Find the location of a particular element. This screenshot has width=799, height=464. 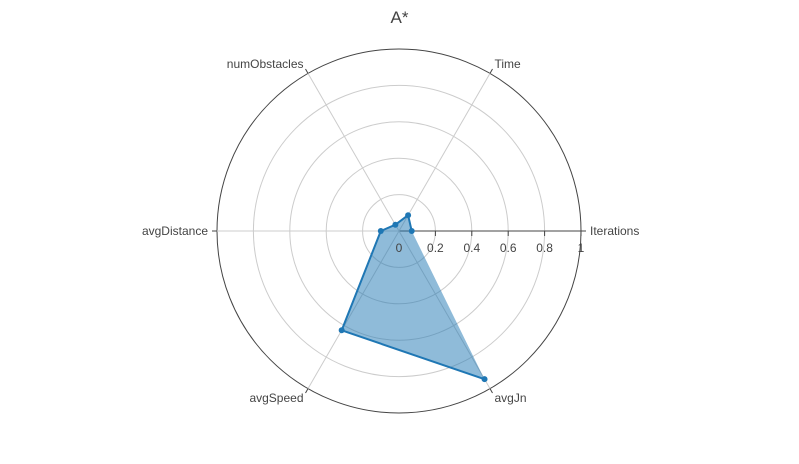

axis-label-numobstacles: numObstacles is located at coordinates (265, 64).